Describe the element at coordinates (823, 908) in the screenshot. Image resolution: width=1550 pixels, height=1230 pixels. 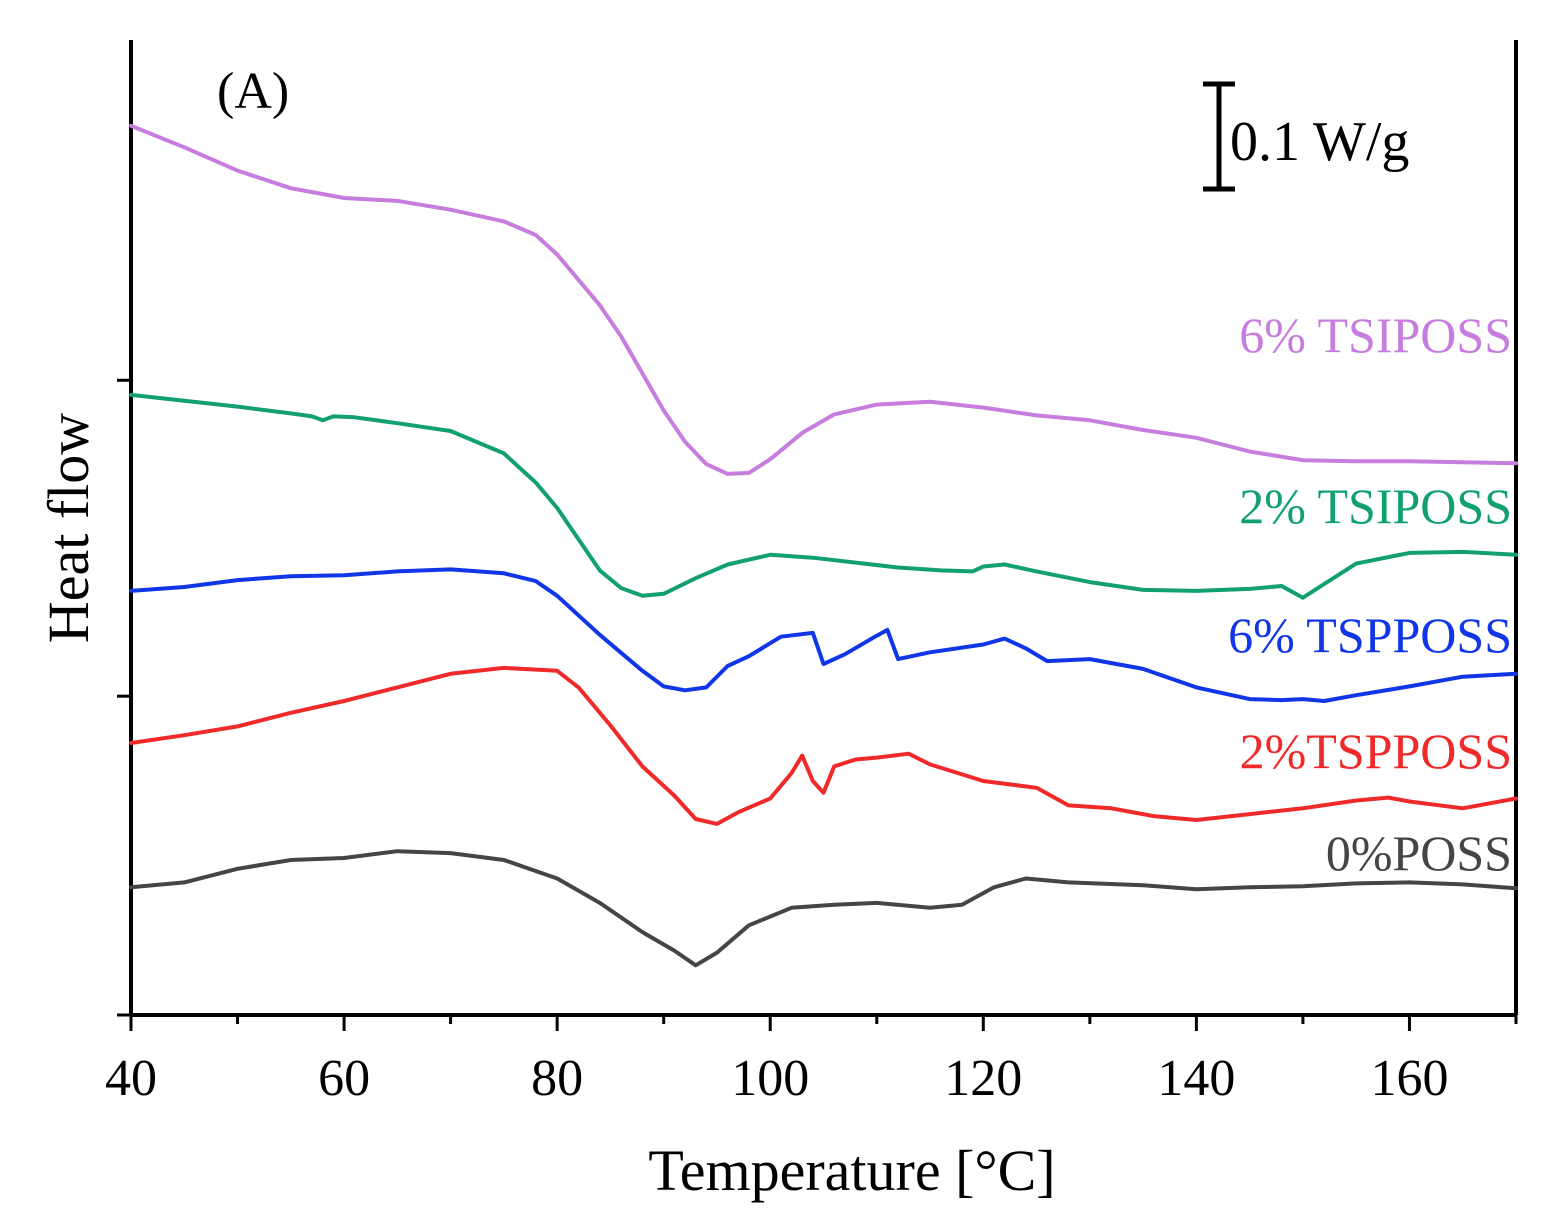
I see `series-line-0-poss` at that location.